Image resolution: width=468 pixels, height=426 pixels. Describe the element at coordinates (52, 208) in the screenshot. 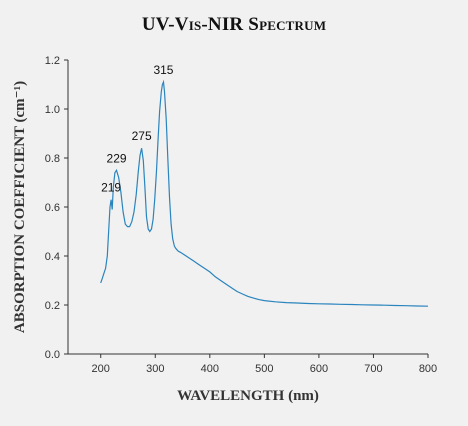

I see `y-tick-label: 0.6` at that location.